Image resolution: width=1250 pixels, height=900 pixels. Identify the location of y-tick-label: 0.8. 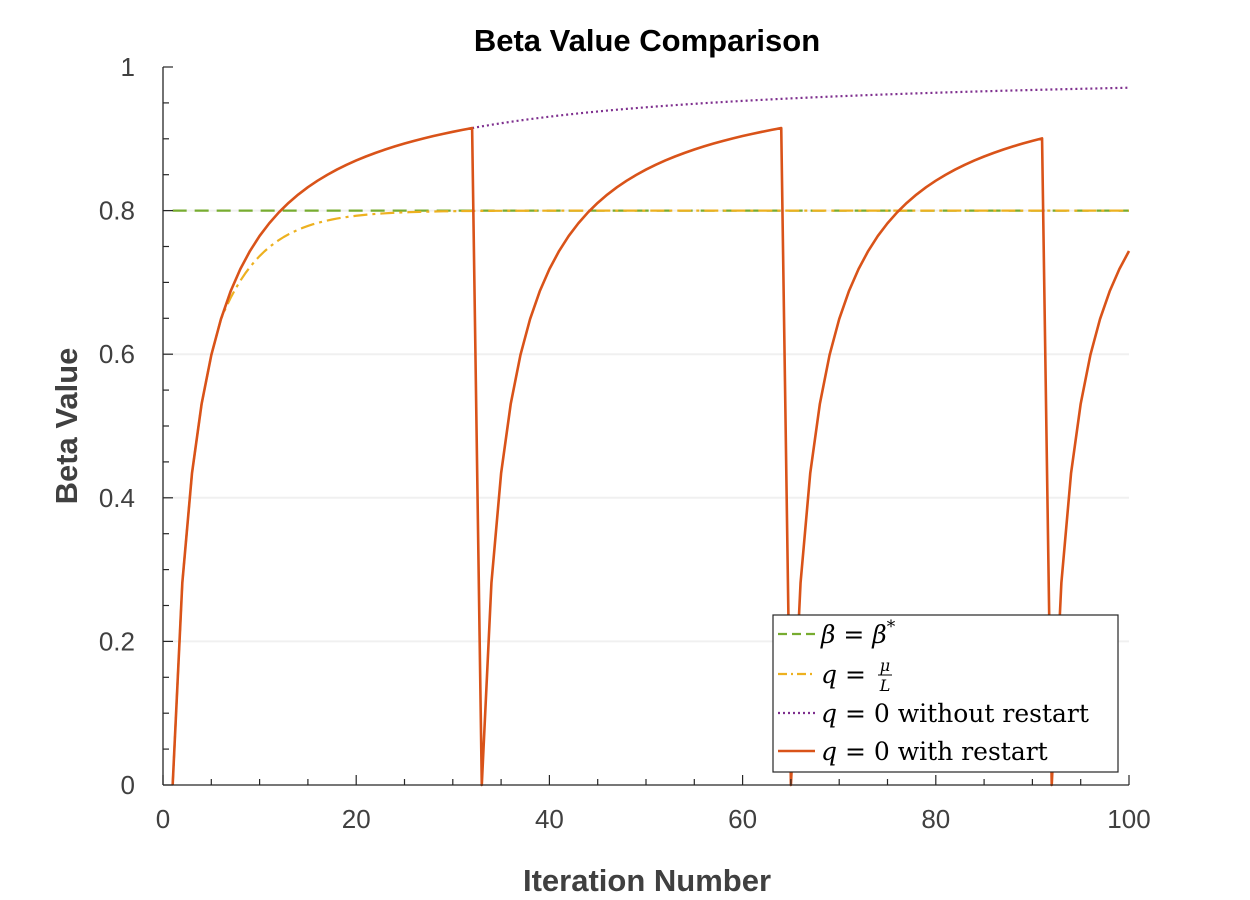
(117, 211).